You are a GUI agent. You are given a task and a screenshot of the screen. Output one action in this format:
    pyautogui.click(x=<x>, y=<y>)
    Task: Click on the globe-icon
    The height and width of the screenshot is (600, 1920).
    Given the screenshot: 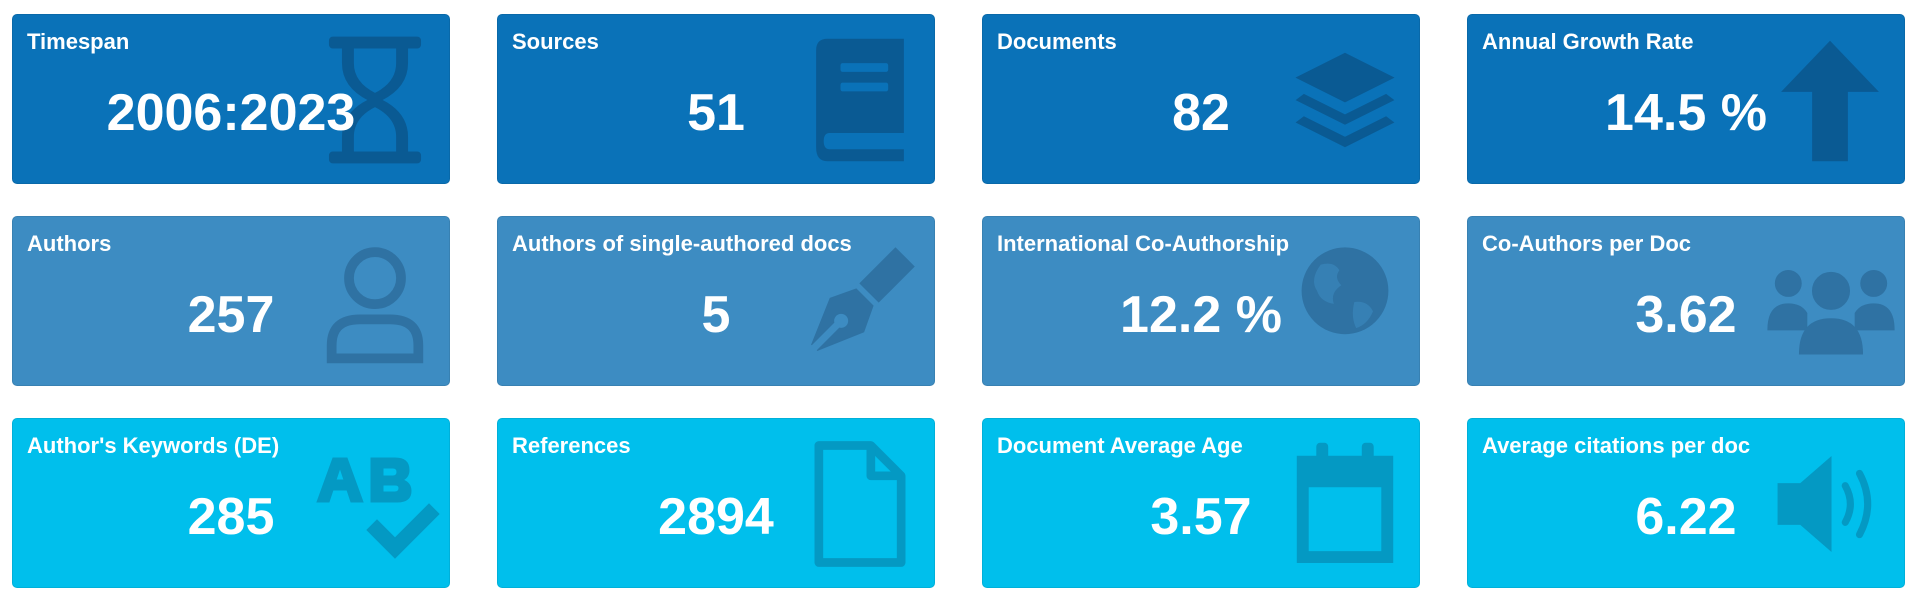 What is the action you would take?
    pyautogui.click(x=1345, y=302)
    